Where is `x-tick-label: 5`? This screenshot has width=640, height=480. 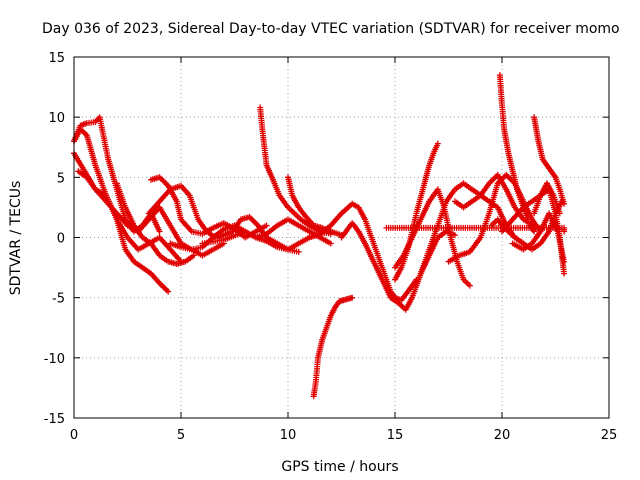
x-tick-label: 5 is located at coordinates (181, 435).